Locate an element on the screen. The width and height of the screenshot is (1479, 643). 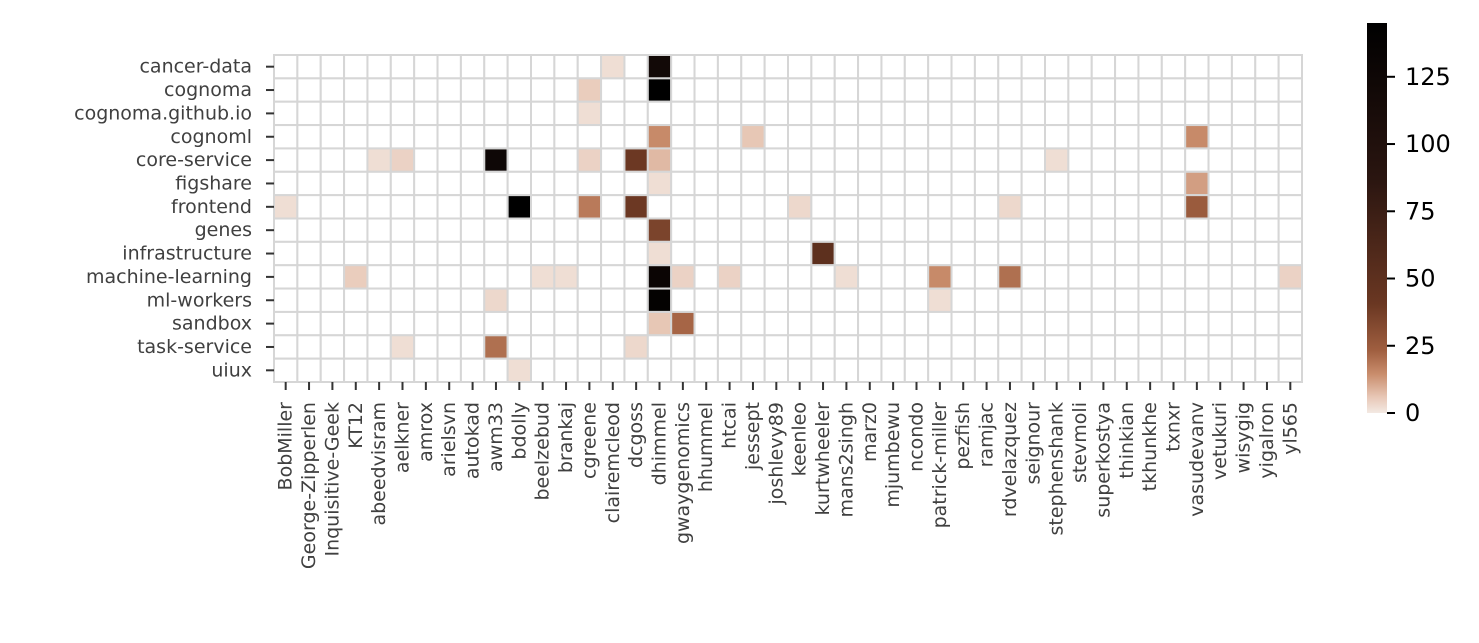
x-tick-label: kurtwheeler is located at coordinates (823, 459).